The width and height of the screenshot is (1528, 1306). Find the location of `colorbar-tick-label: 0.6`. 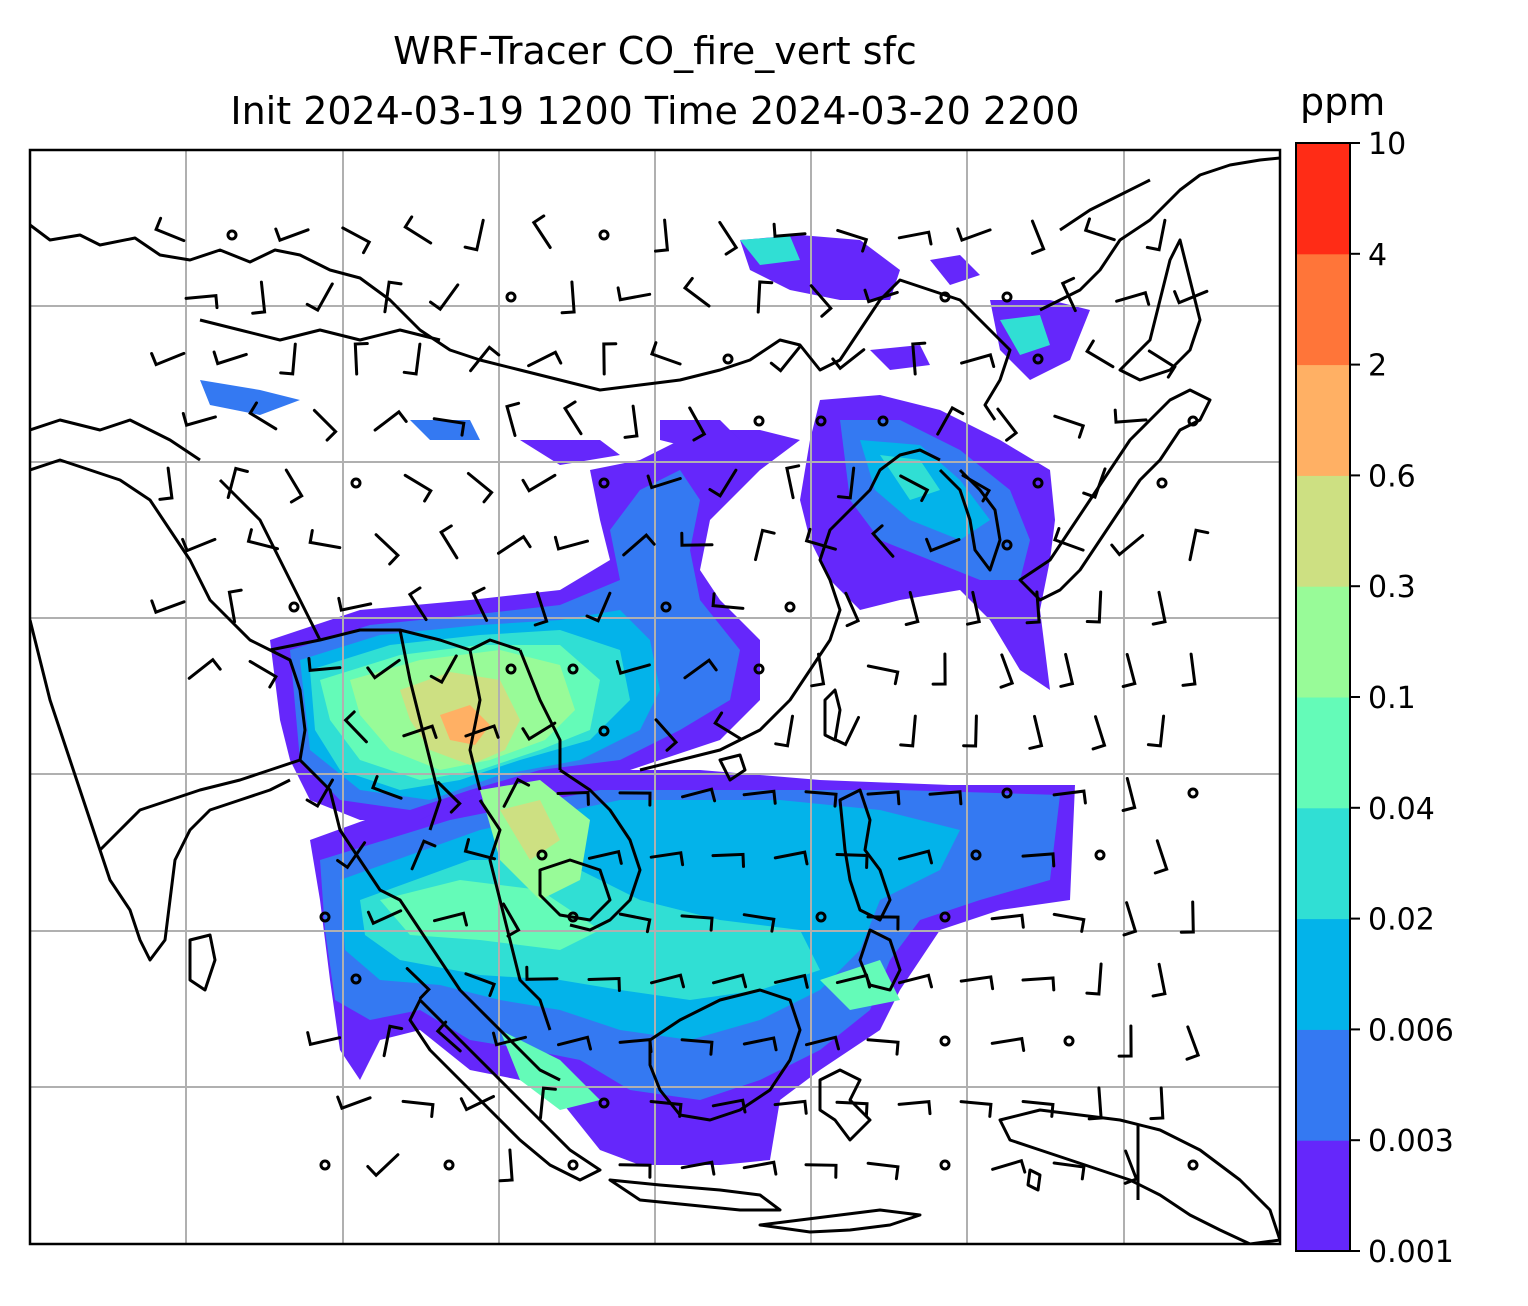

colorbar-tick-label: 0.6 is located at coordinates (1392, 476).